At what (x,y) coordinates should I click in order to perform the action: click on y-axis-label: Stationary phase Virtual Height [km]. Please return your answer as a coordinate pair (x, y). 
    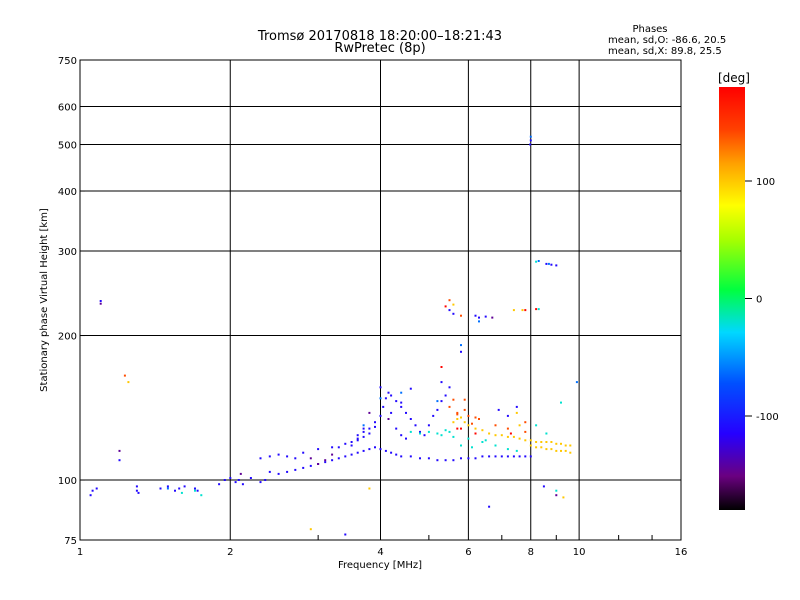
    Looking at the image, I should click on (44, 300).